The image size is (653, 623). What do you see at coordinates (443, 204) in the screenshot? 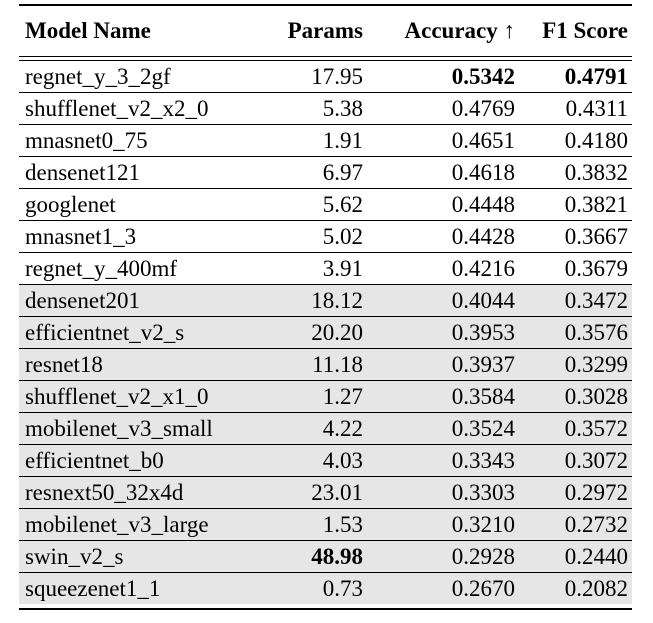
I see `cell-accuracy: 0.4448` at bounding box center [443, 204].